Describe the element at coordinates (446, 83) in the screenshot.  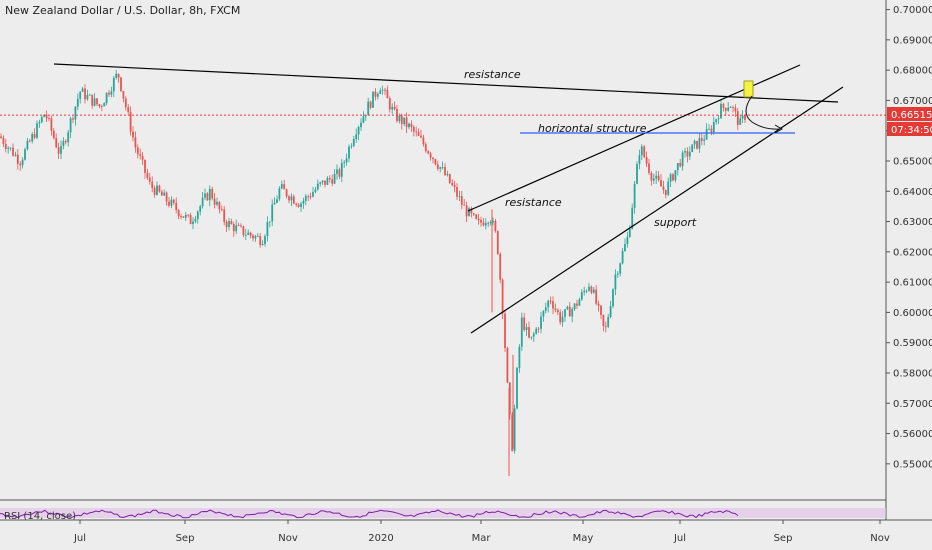
I see `resistance-trendline-top` at that location.